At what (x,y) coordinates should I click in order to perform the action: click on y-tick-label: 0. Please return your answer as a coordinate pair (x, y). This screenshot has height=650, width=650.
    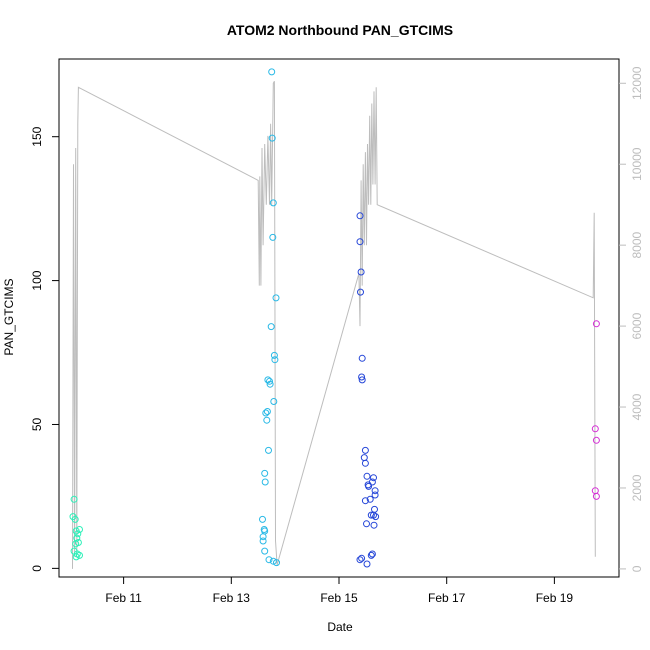
    Looking at the image, I should click on (37, 568).